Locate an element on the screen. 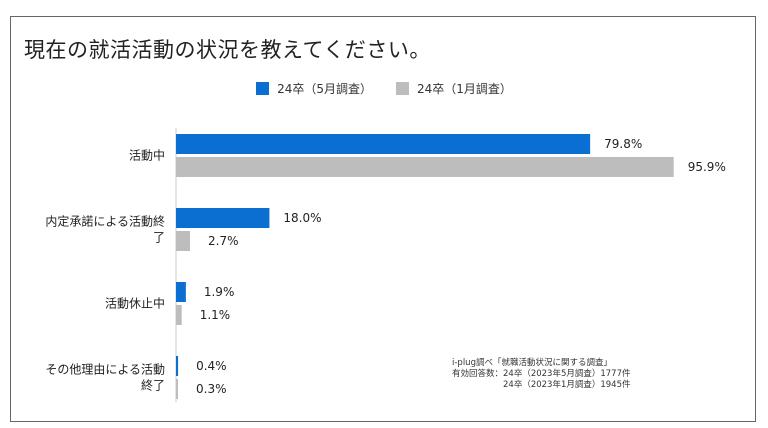 Image resolution: width=768 pixels, height=428 pixels. legend-label-may: 24卒（5月調査） is located at coordinates (324, 89).